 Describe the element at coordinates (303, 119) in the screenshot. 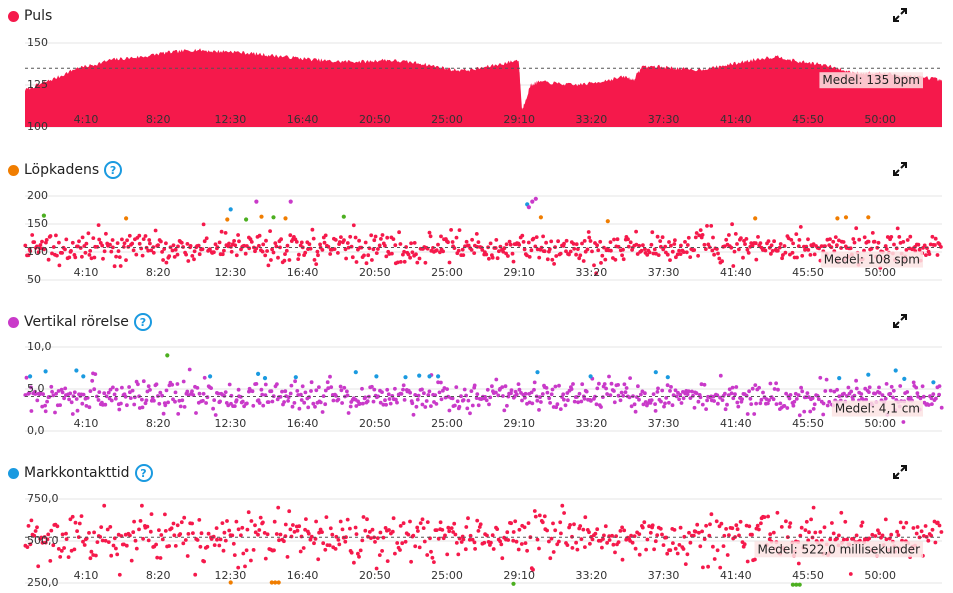

I see `x-tick-label: 16:40` at that location.